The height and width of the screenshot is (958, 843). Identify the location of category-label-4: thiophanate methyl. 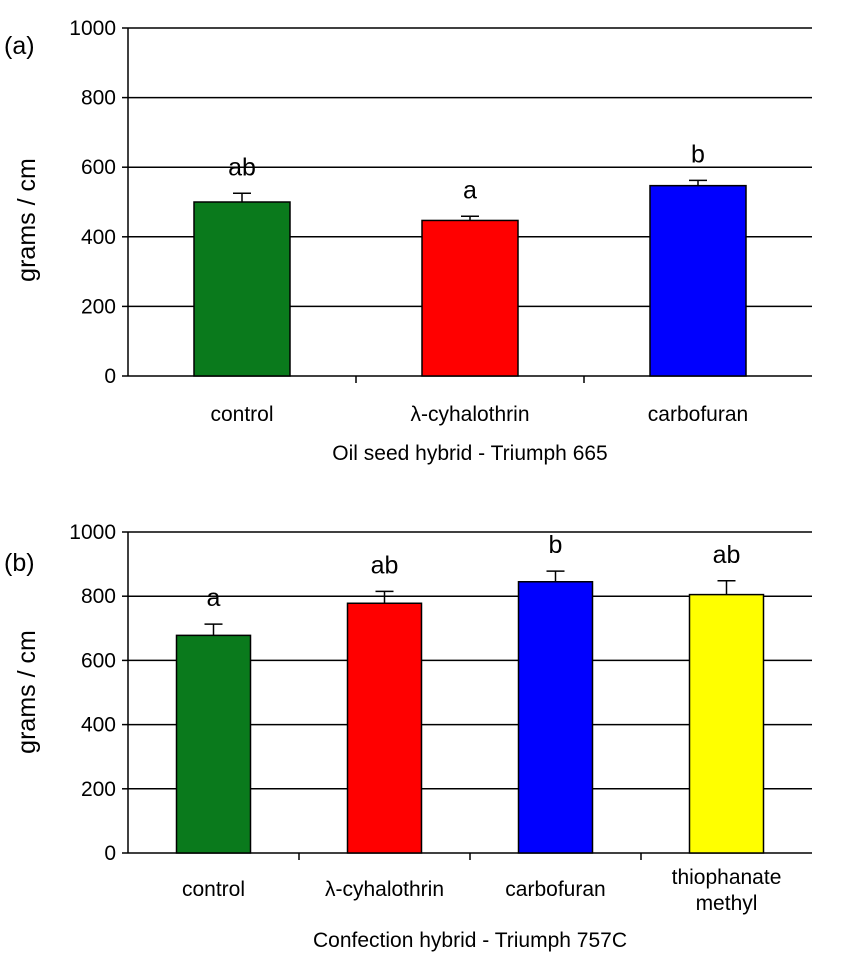
(727, 890).